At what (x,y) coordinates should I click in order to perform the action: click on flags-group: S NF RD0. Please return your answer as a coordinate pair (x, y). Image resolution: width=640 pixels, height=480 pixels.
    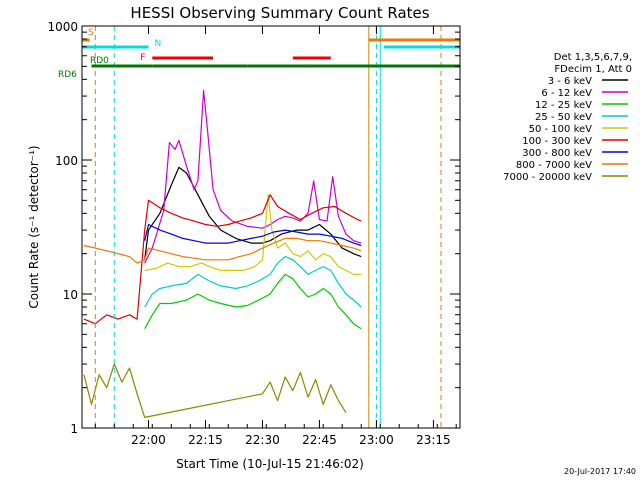
    Looking at the image, I should click on (271, 48).